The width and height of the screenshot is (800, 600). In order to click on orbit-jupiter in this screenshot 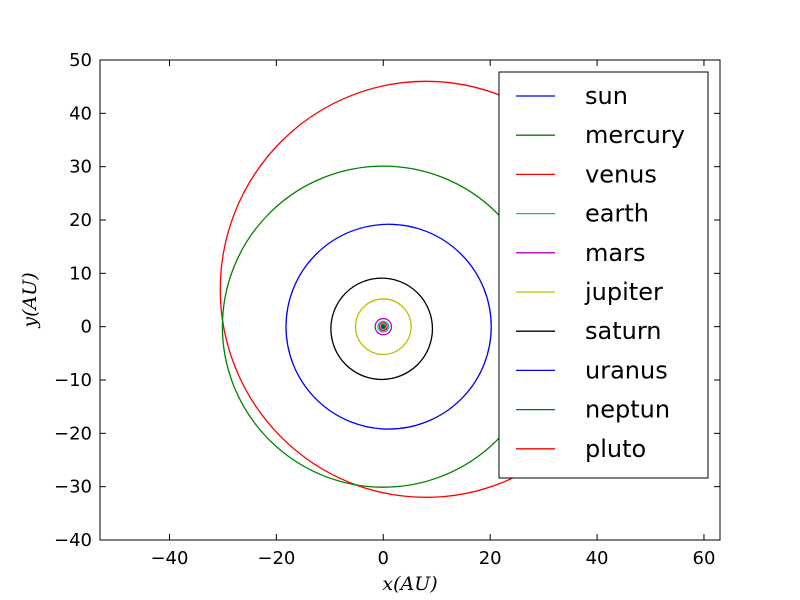, I will do `click(383, 327)`.